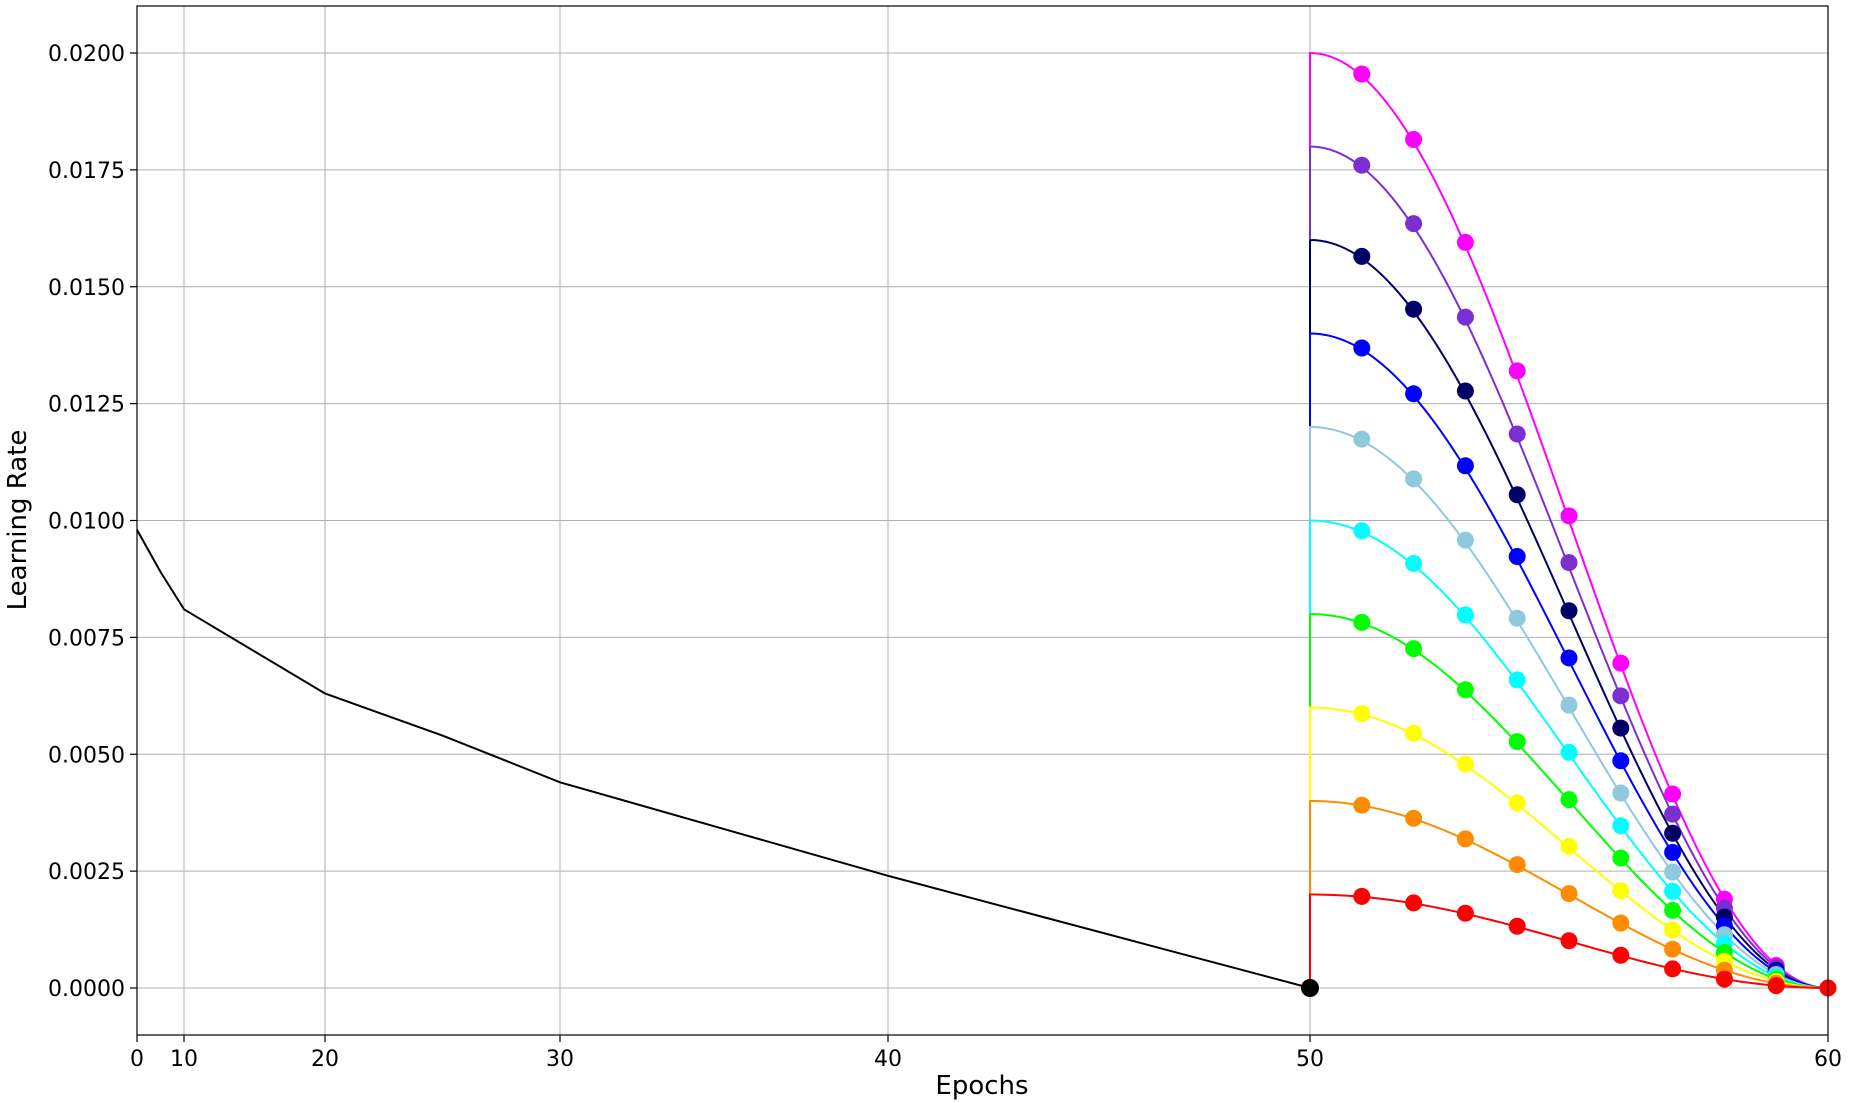 Image resolution: width=1853 pixels, height=1103 pixels. What do you see at coordinates (981, 1086) in the screenshot?
I see `x-axis-label: Epochs` at bounding box center [981, 1086].